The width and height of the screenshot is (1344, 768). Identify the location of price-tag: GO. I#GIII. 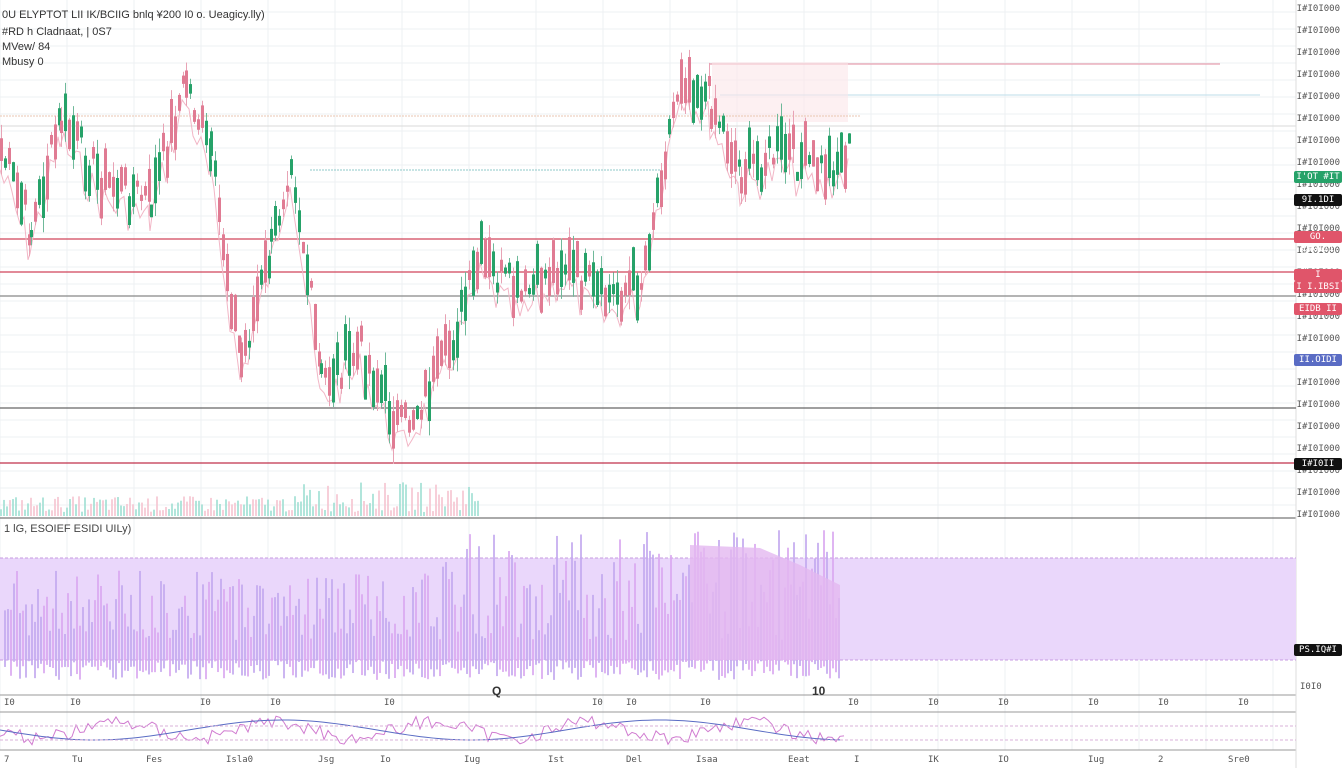
(1318, 242).